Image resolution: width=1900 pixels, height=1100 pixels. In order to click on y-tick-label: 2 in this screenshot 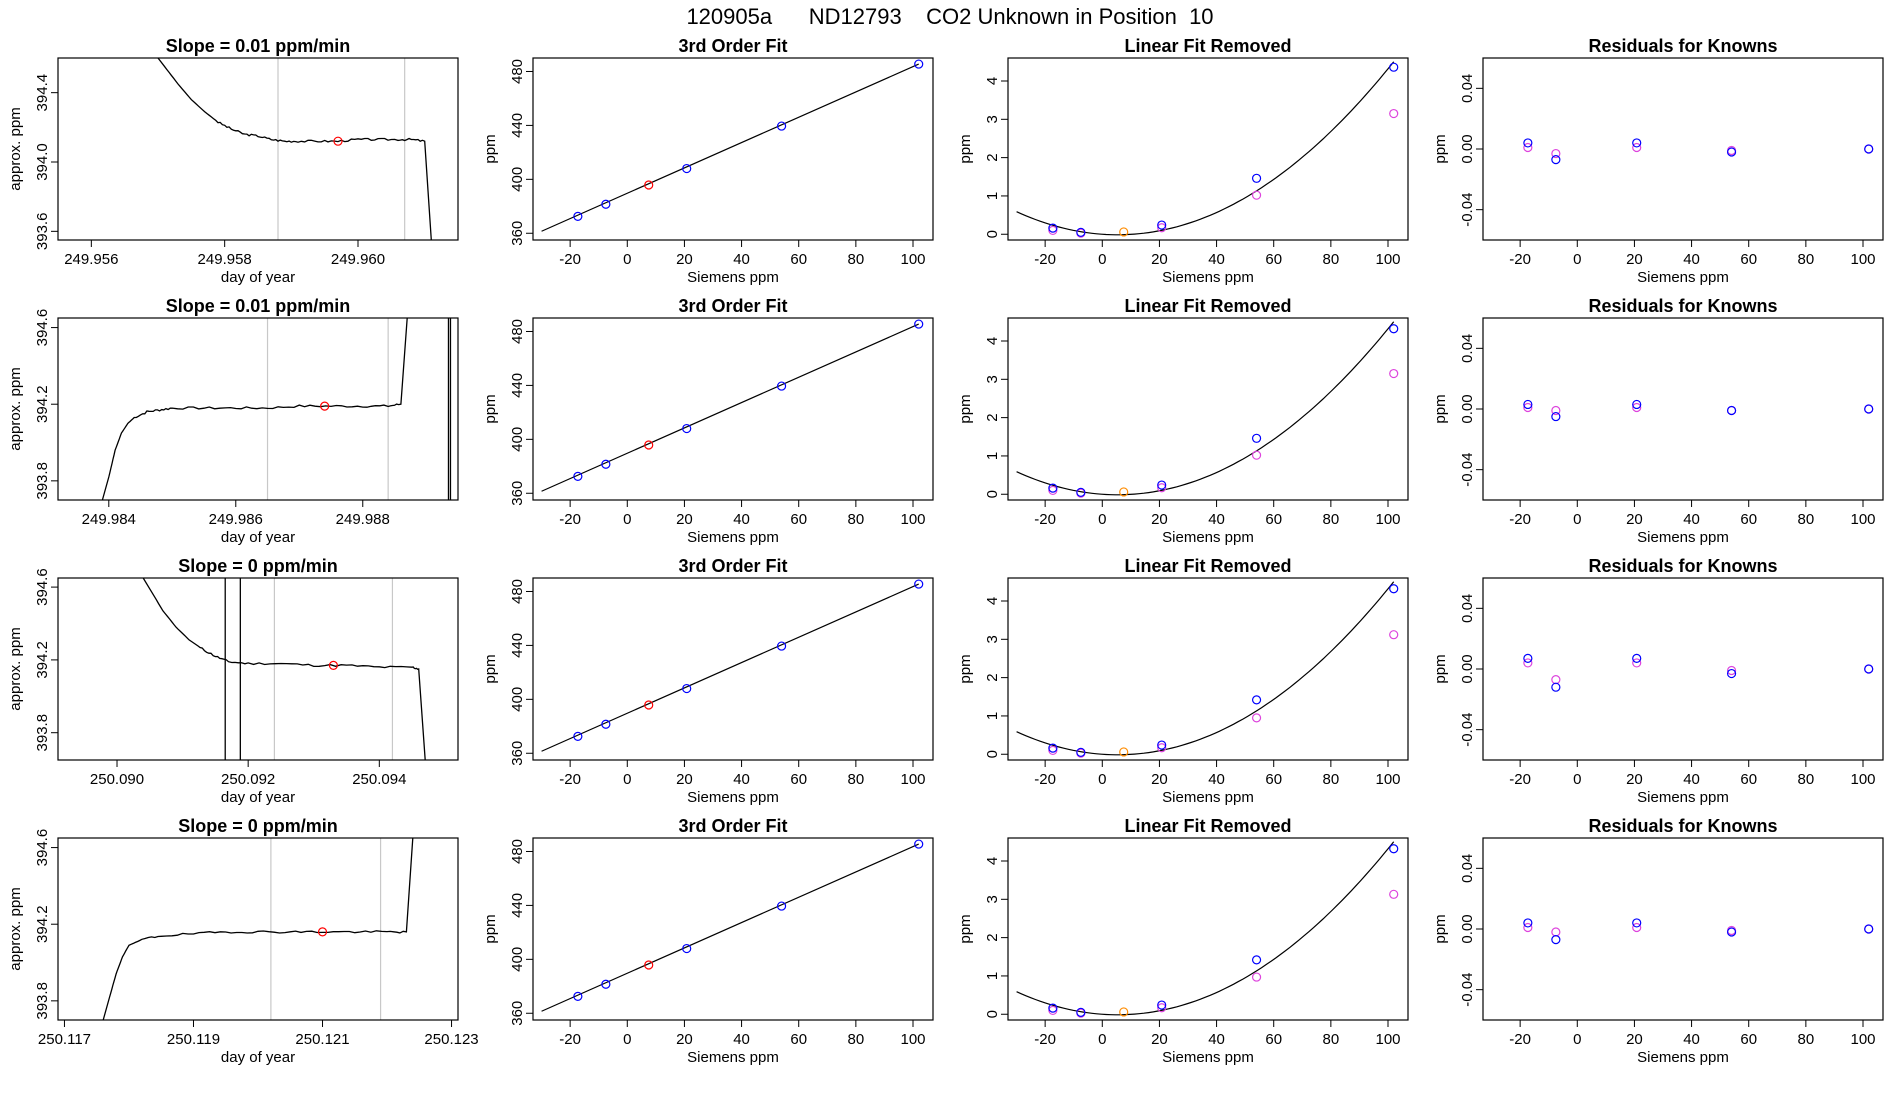, I will do `click(992, 937)`.